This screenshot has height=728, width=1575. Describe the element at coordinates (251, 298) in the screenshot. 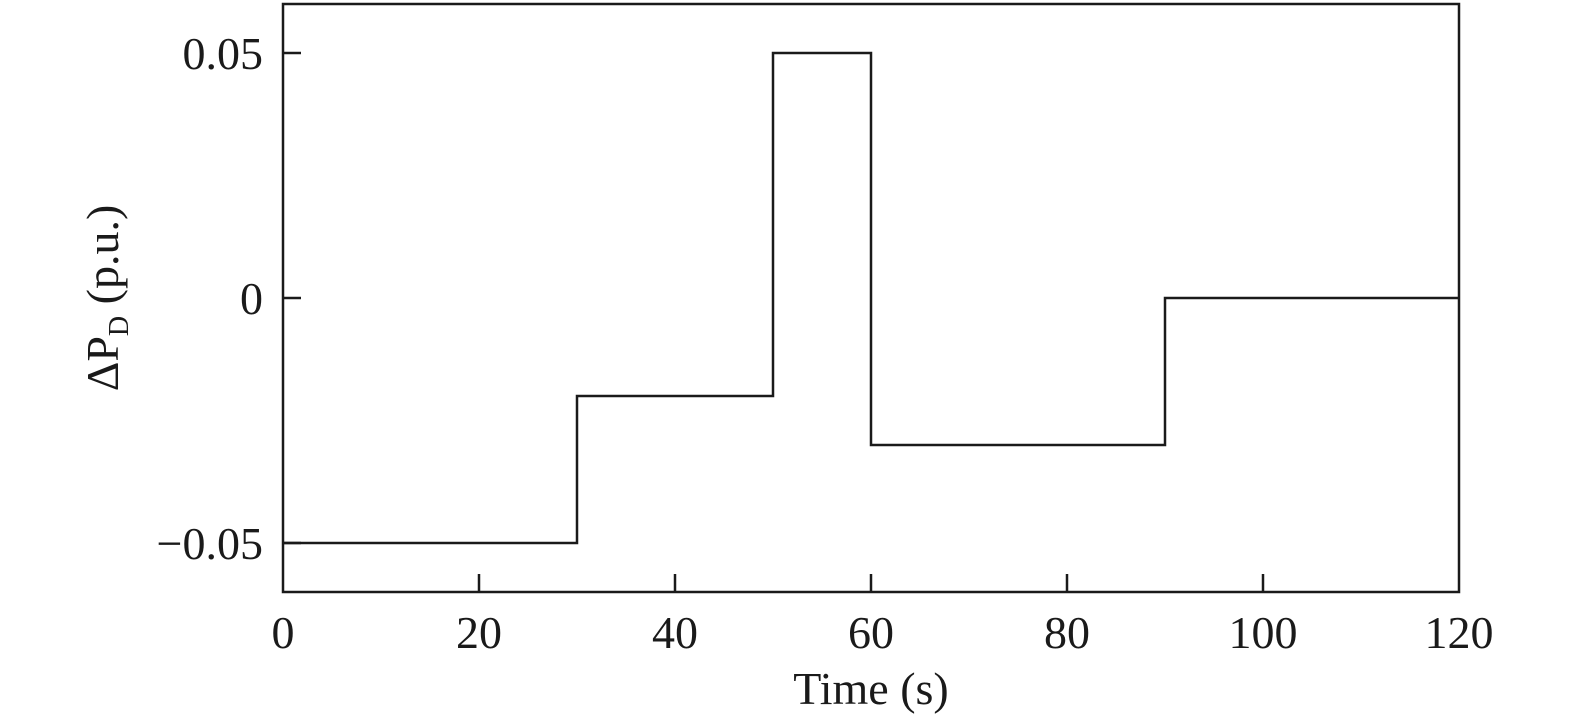

I see `y-tick-label: 0` at that location.